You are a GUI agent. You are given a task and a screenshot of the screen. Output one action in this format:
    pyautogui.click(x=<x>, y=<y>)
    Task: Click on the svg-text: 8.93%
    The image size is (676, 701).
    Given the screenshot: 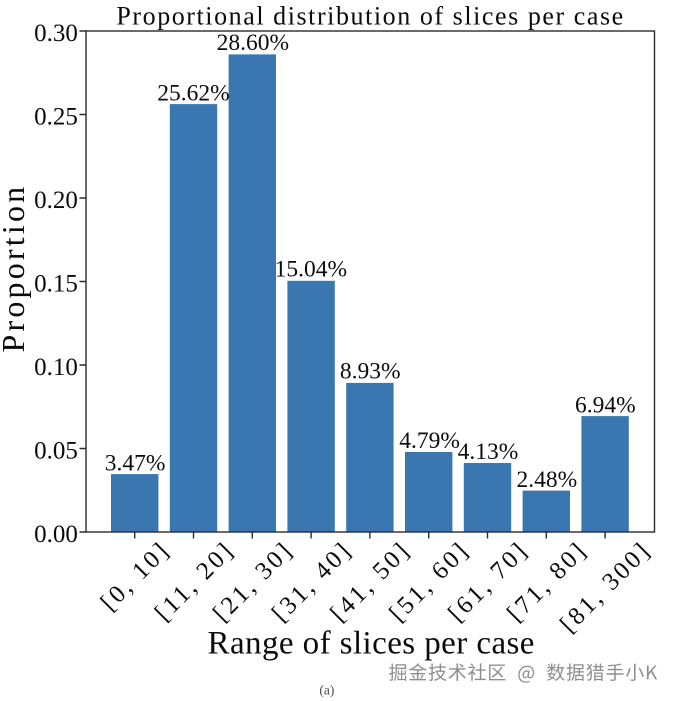 What is the action you would take?
    pyautogui.click(x=370, y=372)
    